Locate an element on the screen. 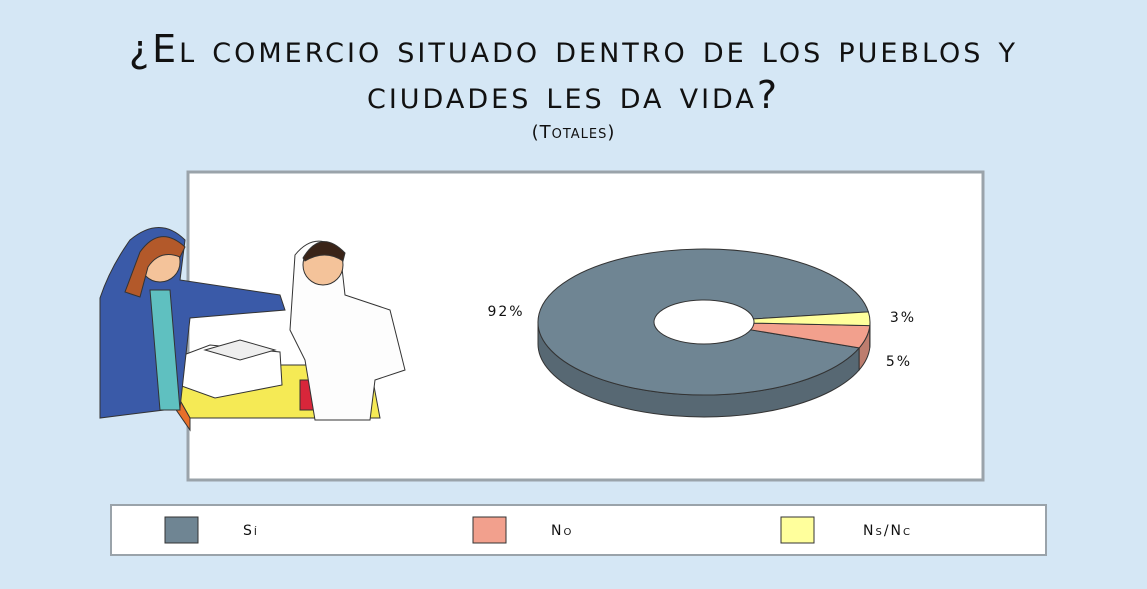 This screenshot has height=589, width=1147. legend-box is located at coordinates (578, 530).